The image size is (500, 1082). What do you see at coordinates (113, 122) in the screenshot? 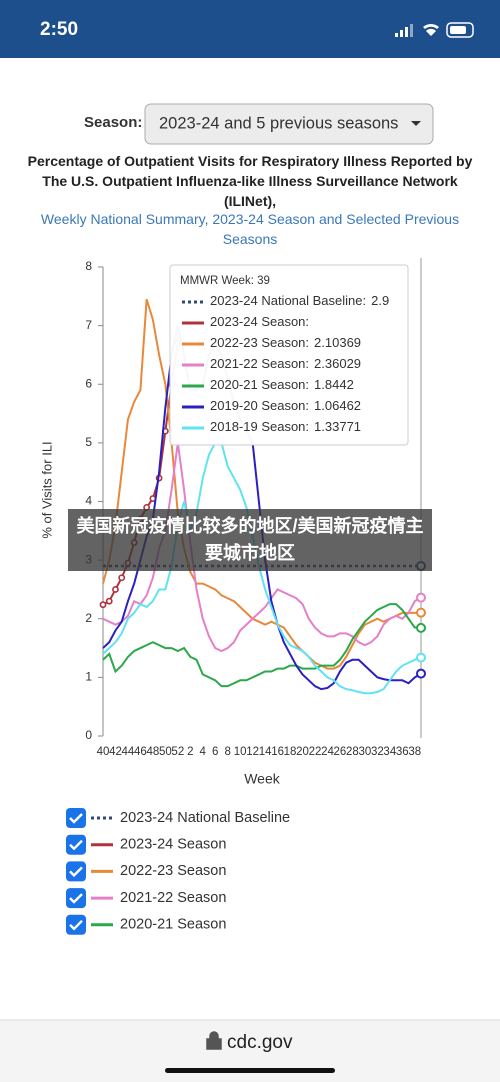
I see `season-label: Season:` at bounding box center [113, 122].